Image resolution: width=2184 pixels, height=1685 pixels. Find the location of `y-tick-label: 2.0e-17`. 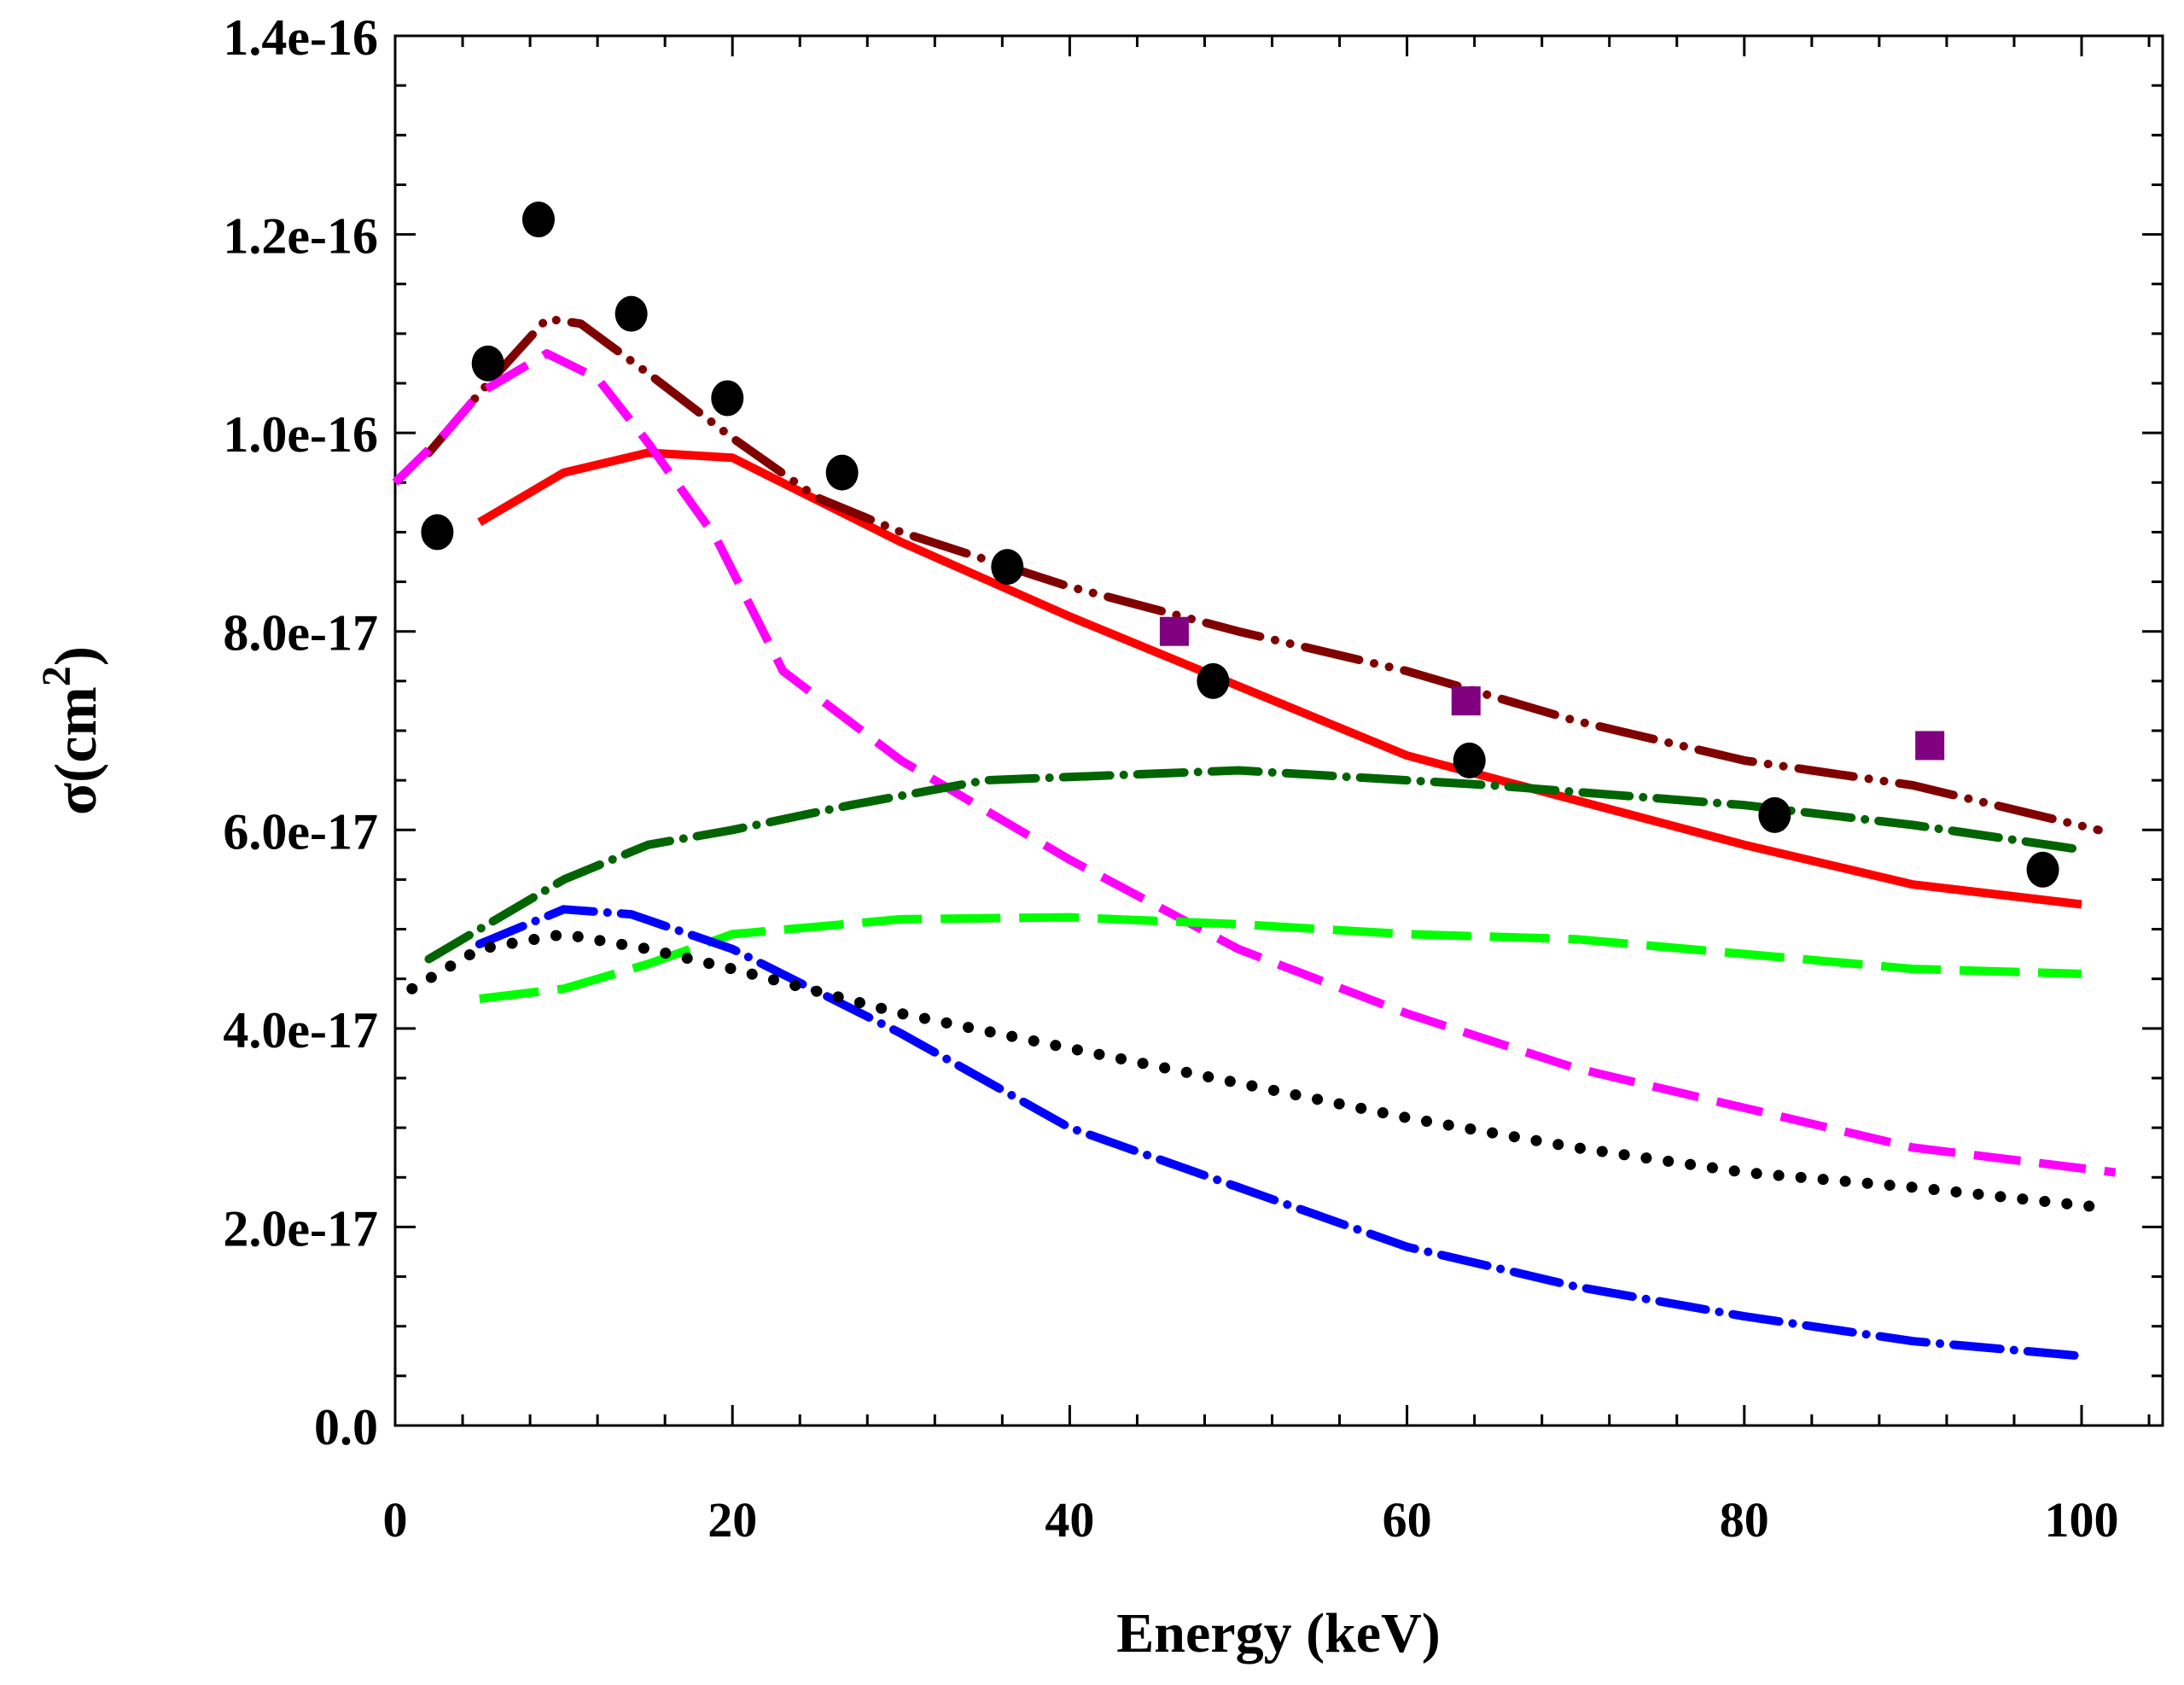

y-tick-label: 2.0e-17 is located at coordinates (300, 1228).